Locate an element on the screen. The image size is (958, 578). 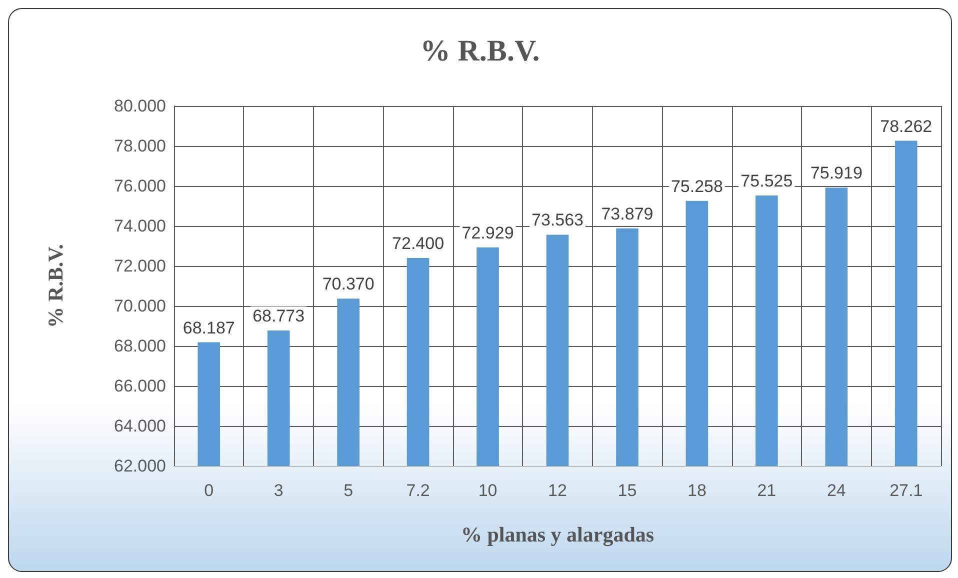
y-tick-label: 64.000 is located at coordinates (140, 426).